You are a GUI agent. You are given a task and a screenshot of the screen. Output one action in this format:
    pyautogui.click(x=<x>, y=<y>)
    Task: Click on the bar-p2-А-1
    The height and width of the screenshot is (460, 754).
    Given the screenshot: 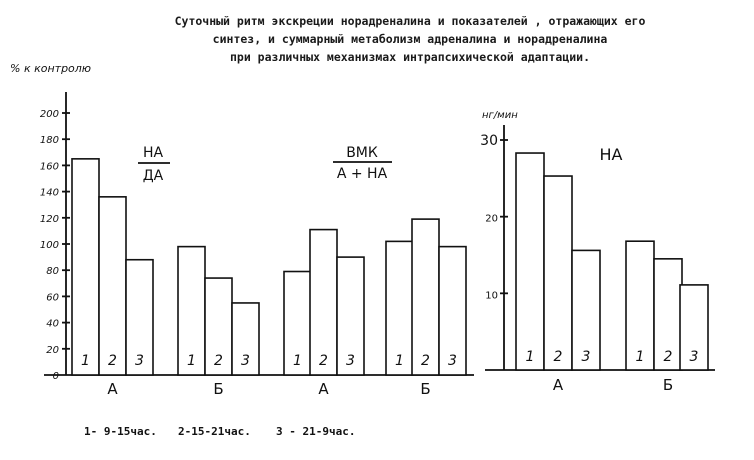 What is the action you would take?
    pyautogui.click(x=297, y=323)
    